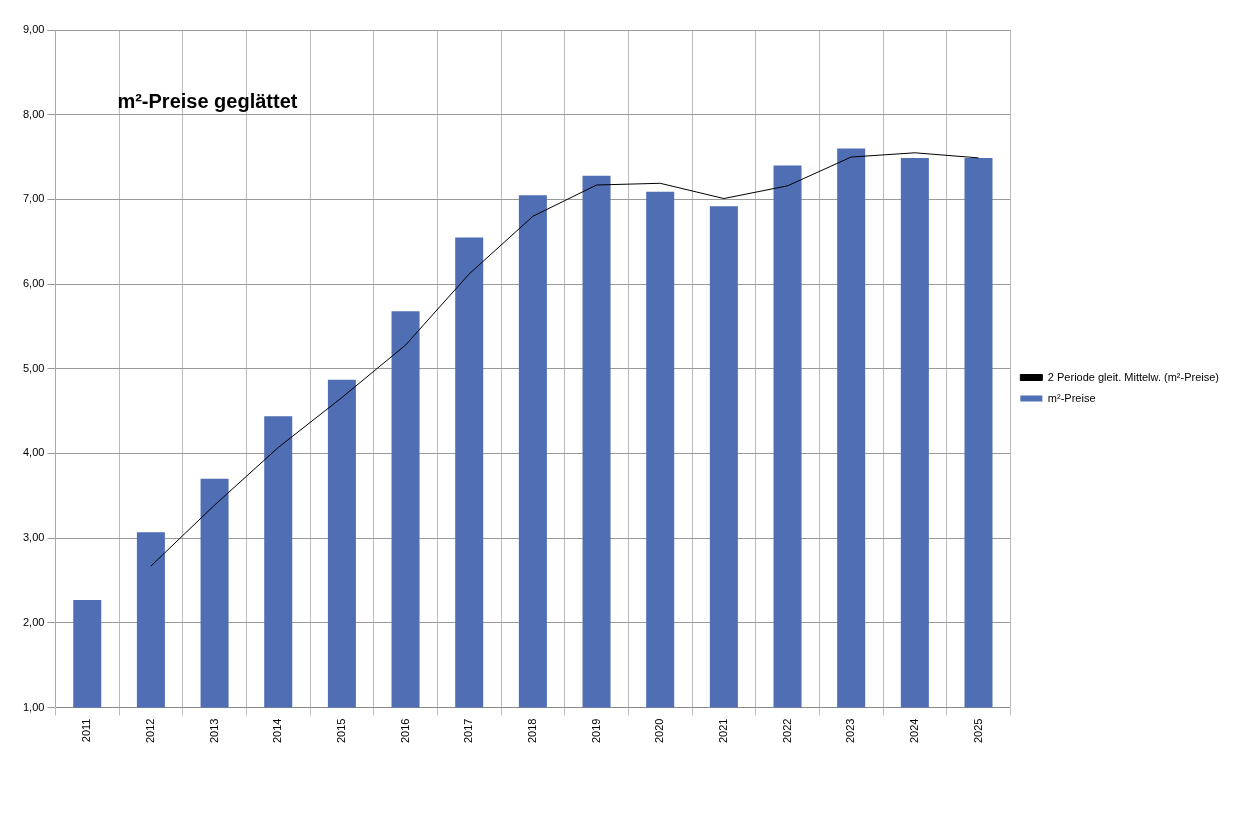  Describe the element at coordinates (33, 706) in the screenshot. I see `y-tick-label: 1,00` at that location.